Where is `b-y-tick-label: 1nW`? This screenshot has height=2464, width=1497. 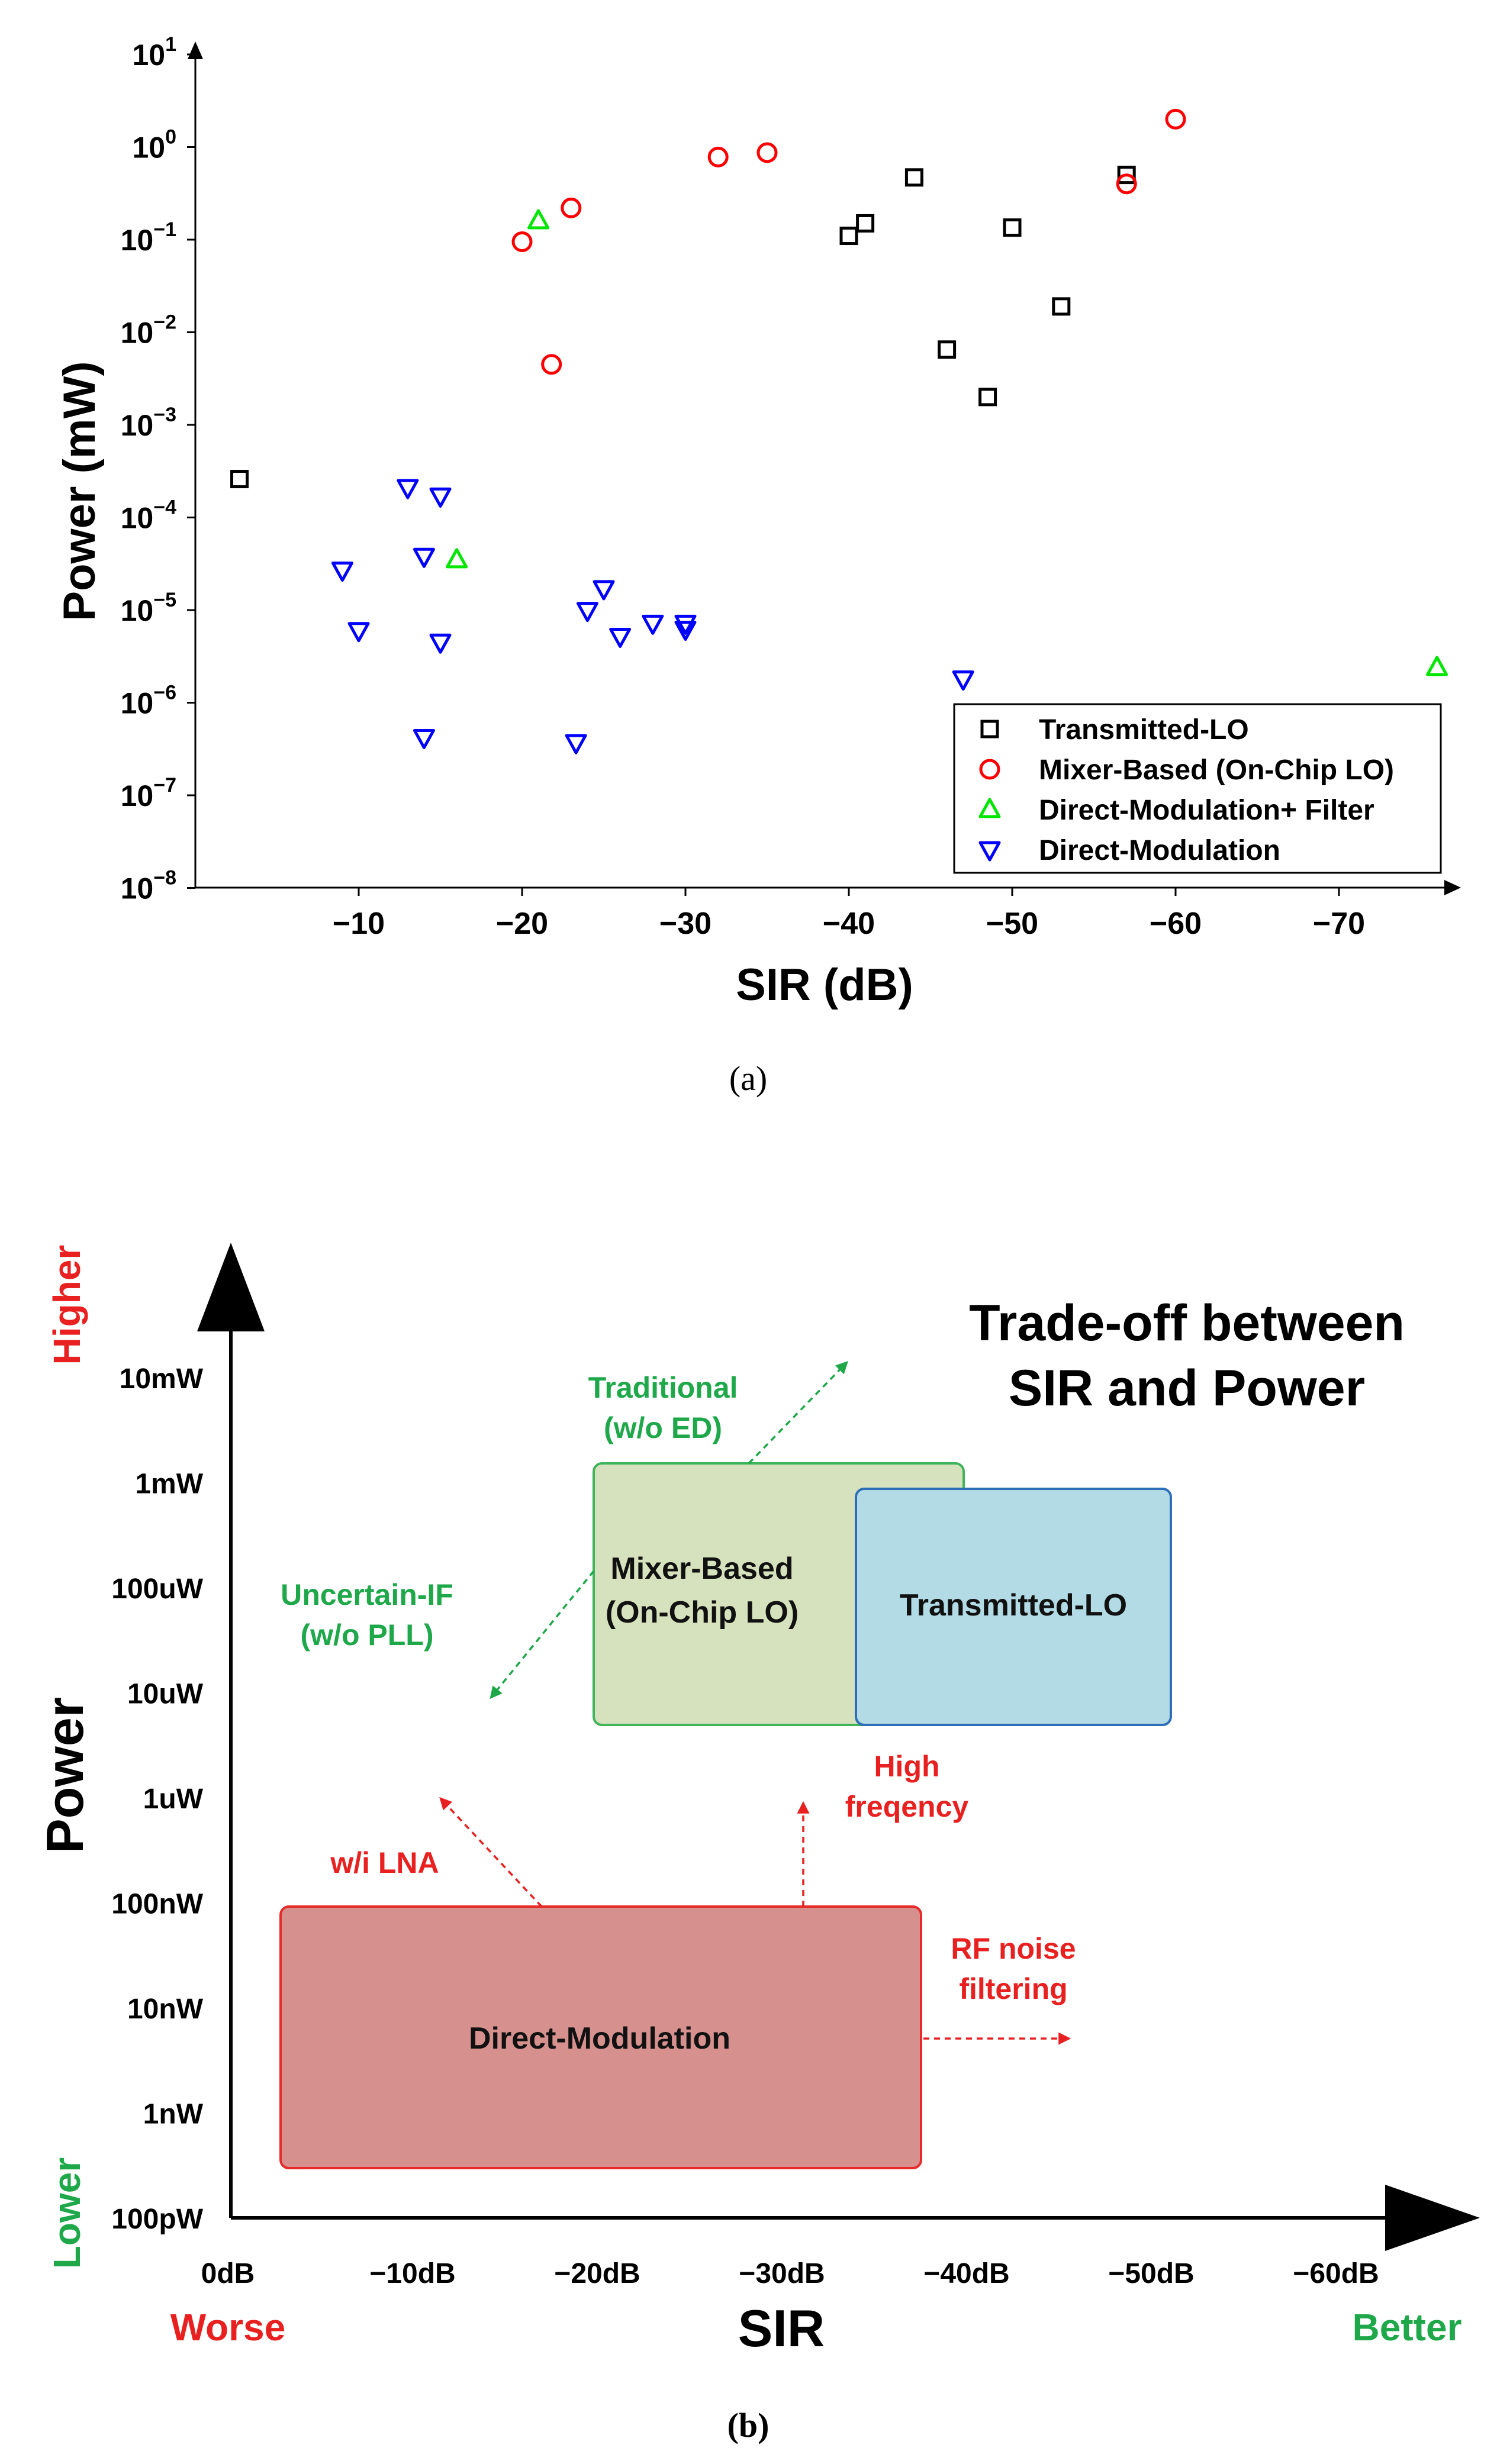
b-y-tick-label: 1nW is located at coordinates (173, 2114).